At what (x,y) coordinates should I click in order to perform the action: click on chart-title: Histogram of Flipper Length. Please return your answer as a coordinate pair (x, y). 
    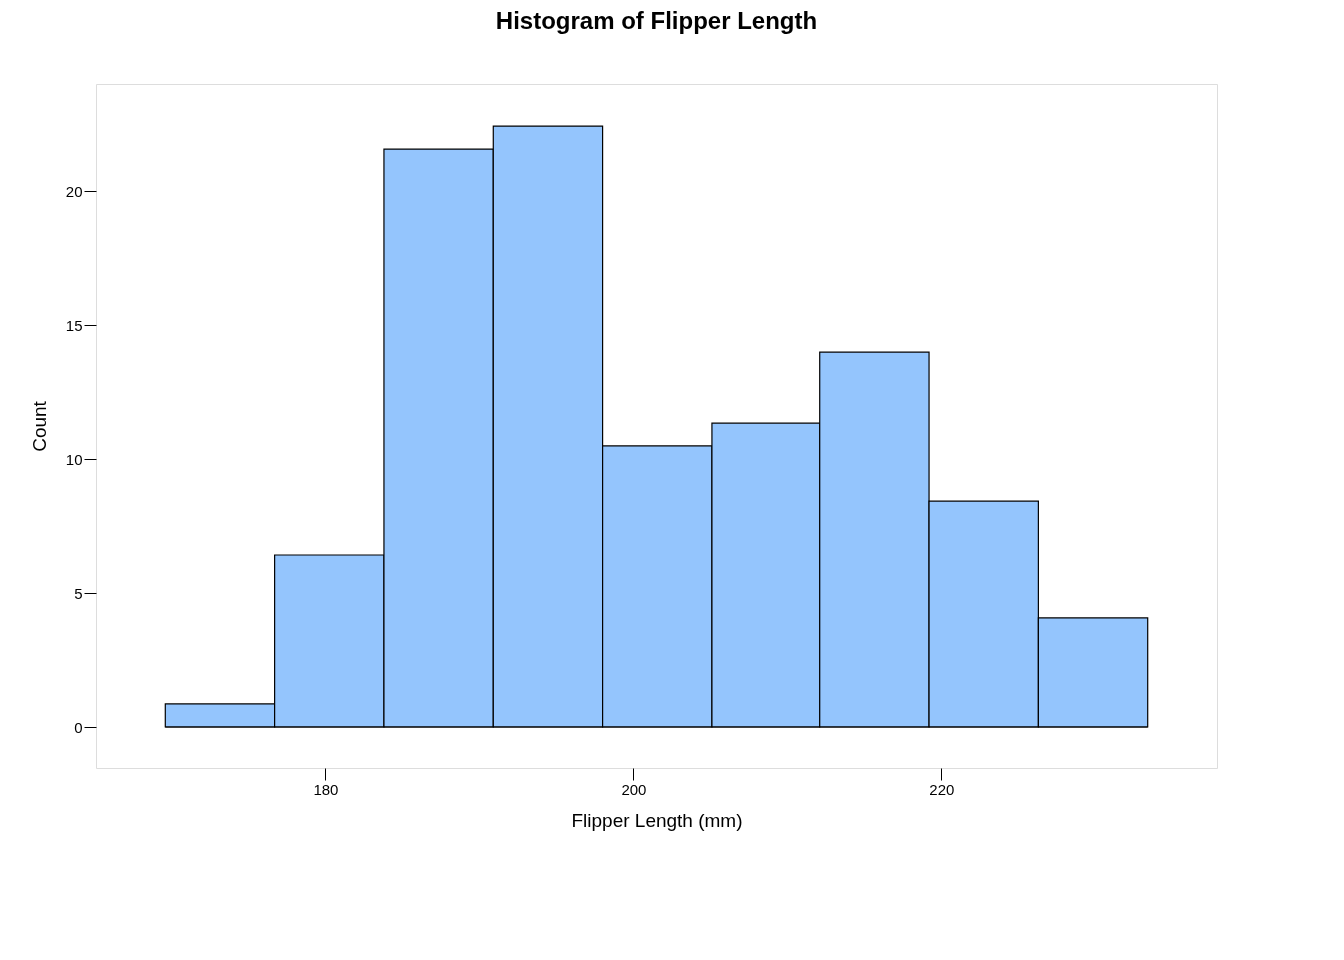
    Looking at the image, I should click on (656, 20).